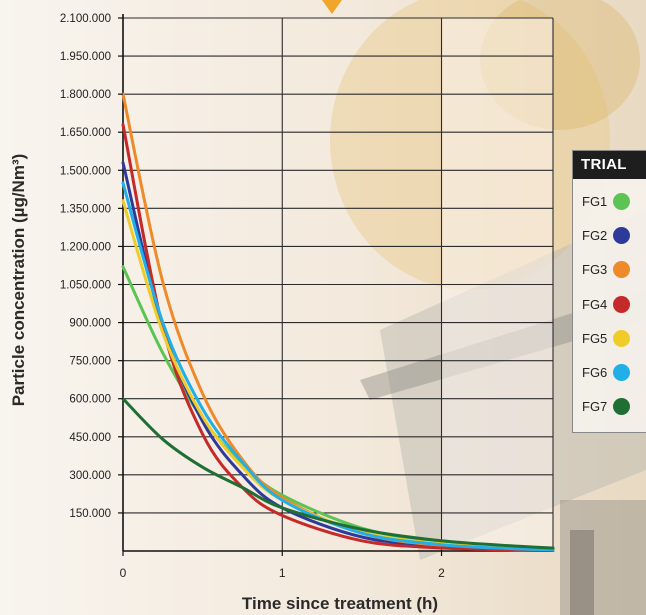 This screenshot has width=646, height=615. Describe the element at coordinates (595, 201) in the screenshot. I see `legend-label: FG1` at that location.